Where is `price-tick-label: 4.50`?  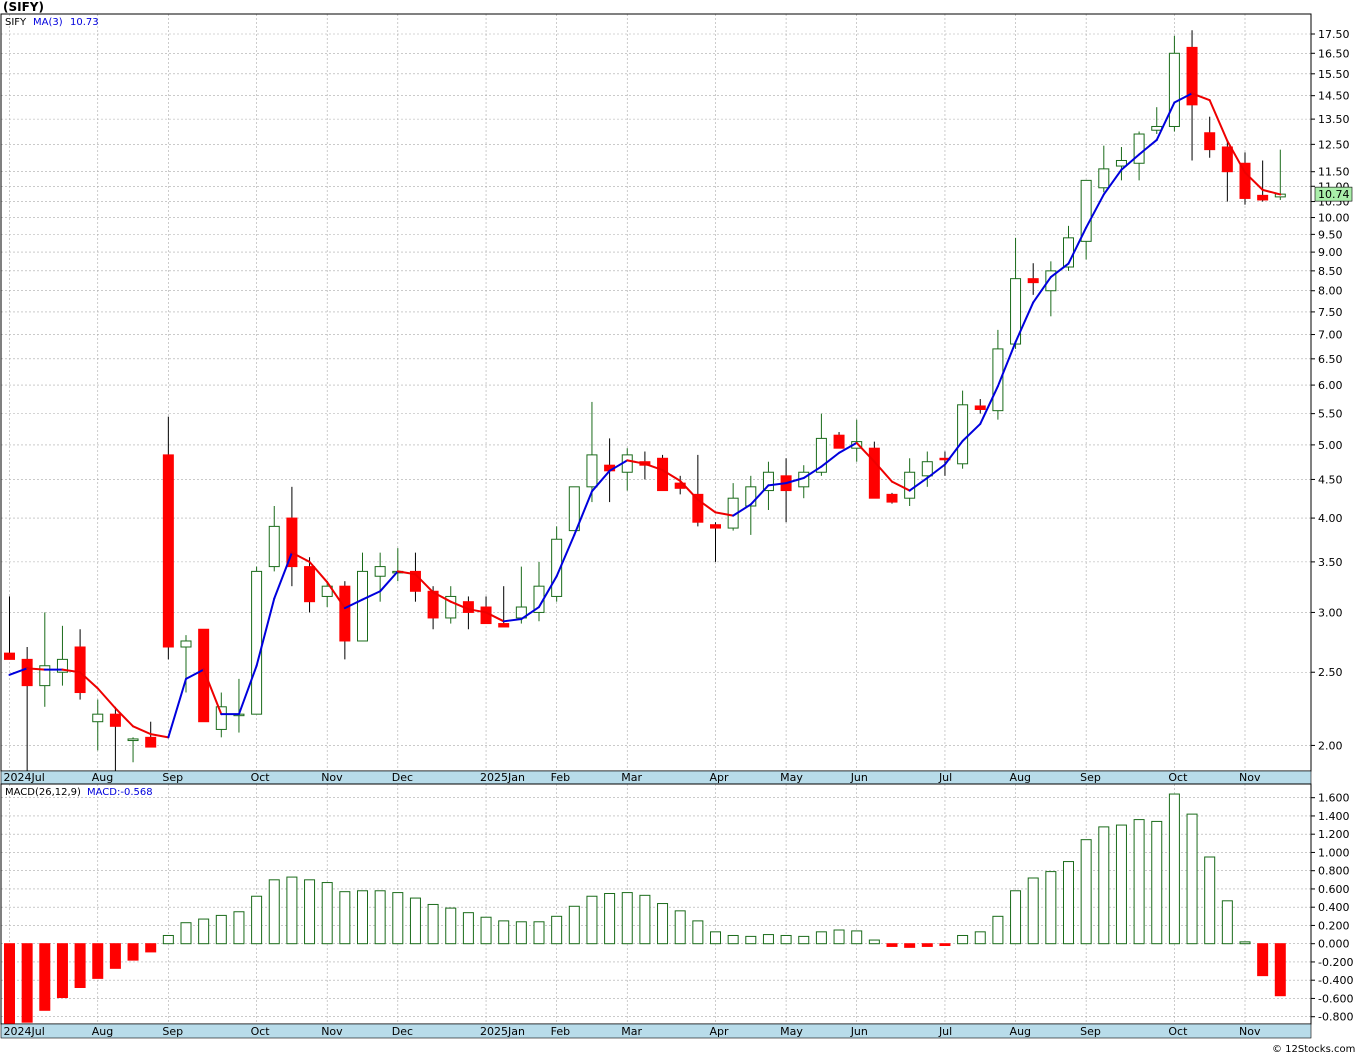
price-tick-label: 4.50 is located at coordinates (1330, 479).